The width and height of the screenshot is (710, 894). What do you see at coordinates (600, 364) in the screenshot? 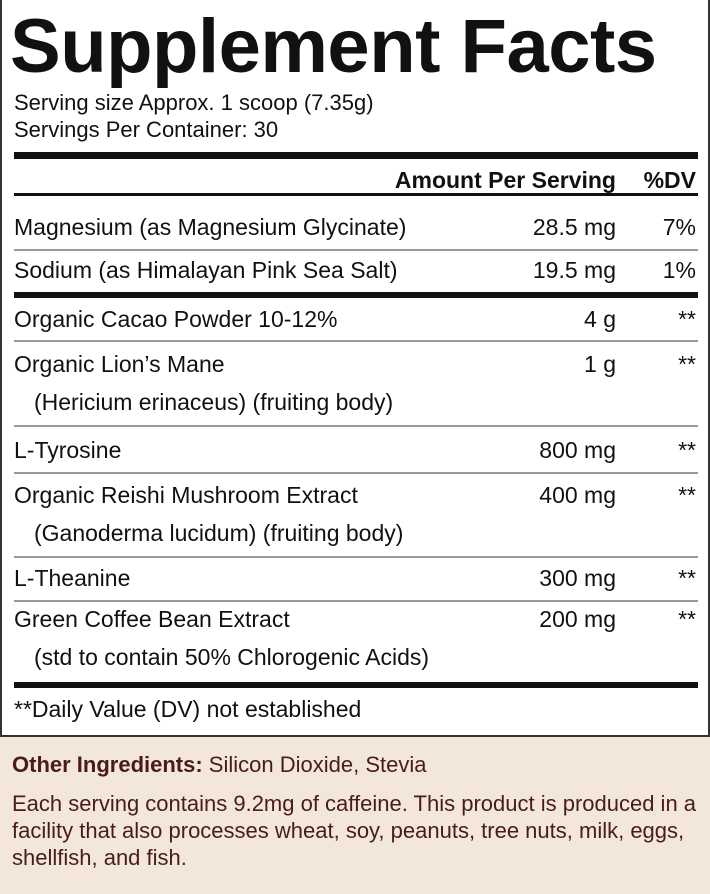
I see `ingredient-amount: 1 g` at bounding box center [600, 364].